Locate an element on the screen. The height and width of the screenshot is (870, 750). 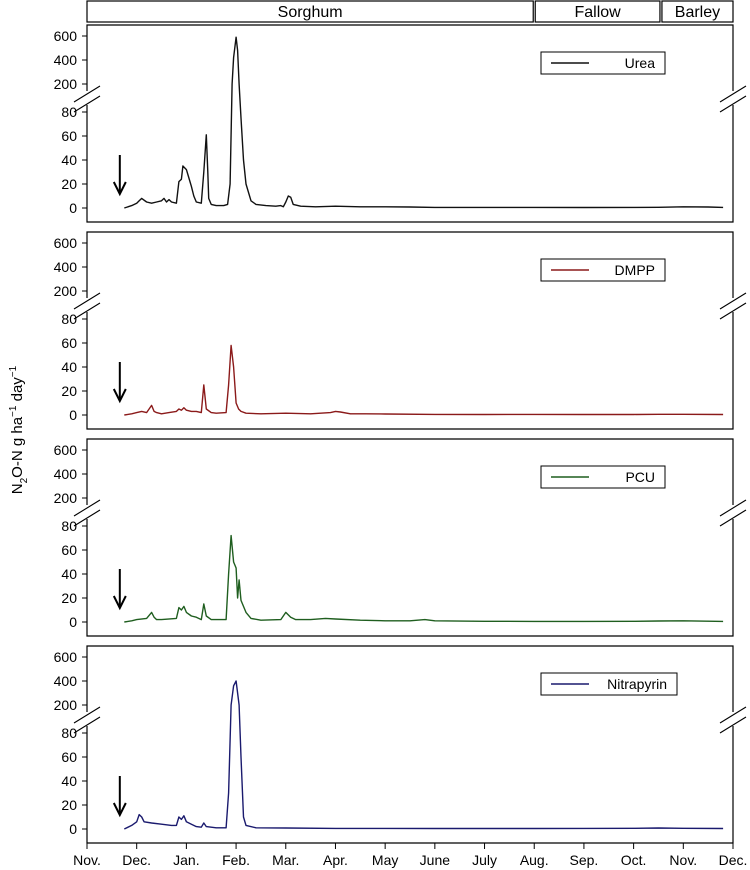
legend-dmpp: DMPP is located at coordinates (603, 270).